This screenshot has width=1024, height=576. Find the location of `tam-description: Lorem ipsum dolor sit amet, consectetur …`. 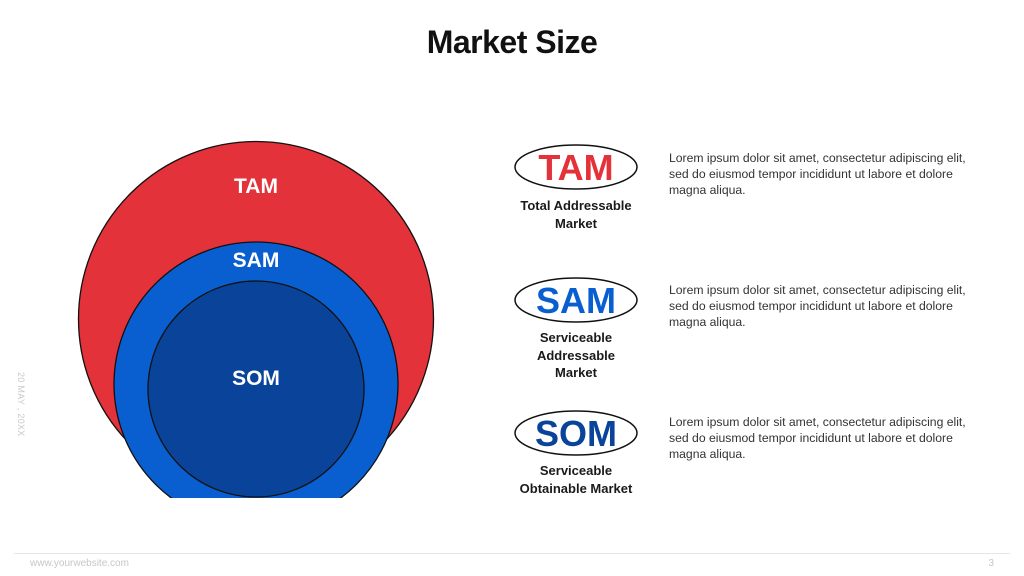

tam-description: Lorem ipsum dolor sit amet, consectetur … is located at coordinates (817, 174).